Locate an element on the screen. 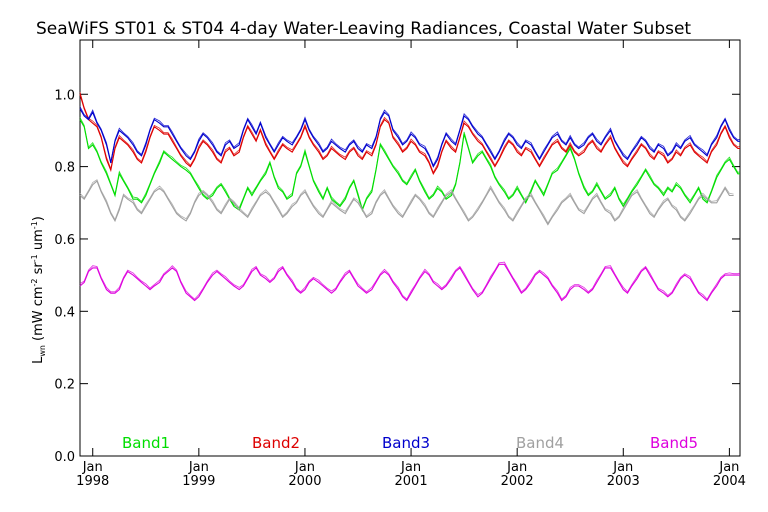  y-label-units-mid2: um is located at coordinates (38, 241).